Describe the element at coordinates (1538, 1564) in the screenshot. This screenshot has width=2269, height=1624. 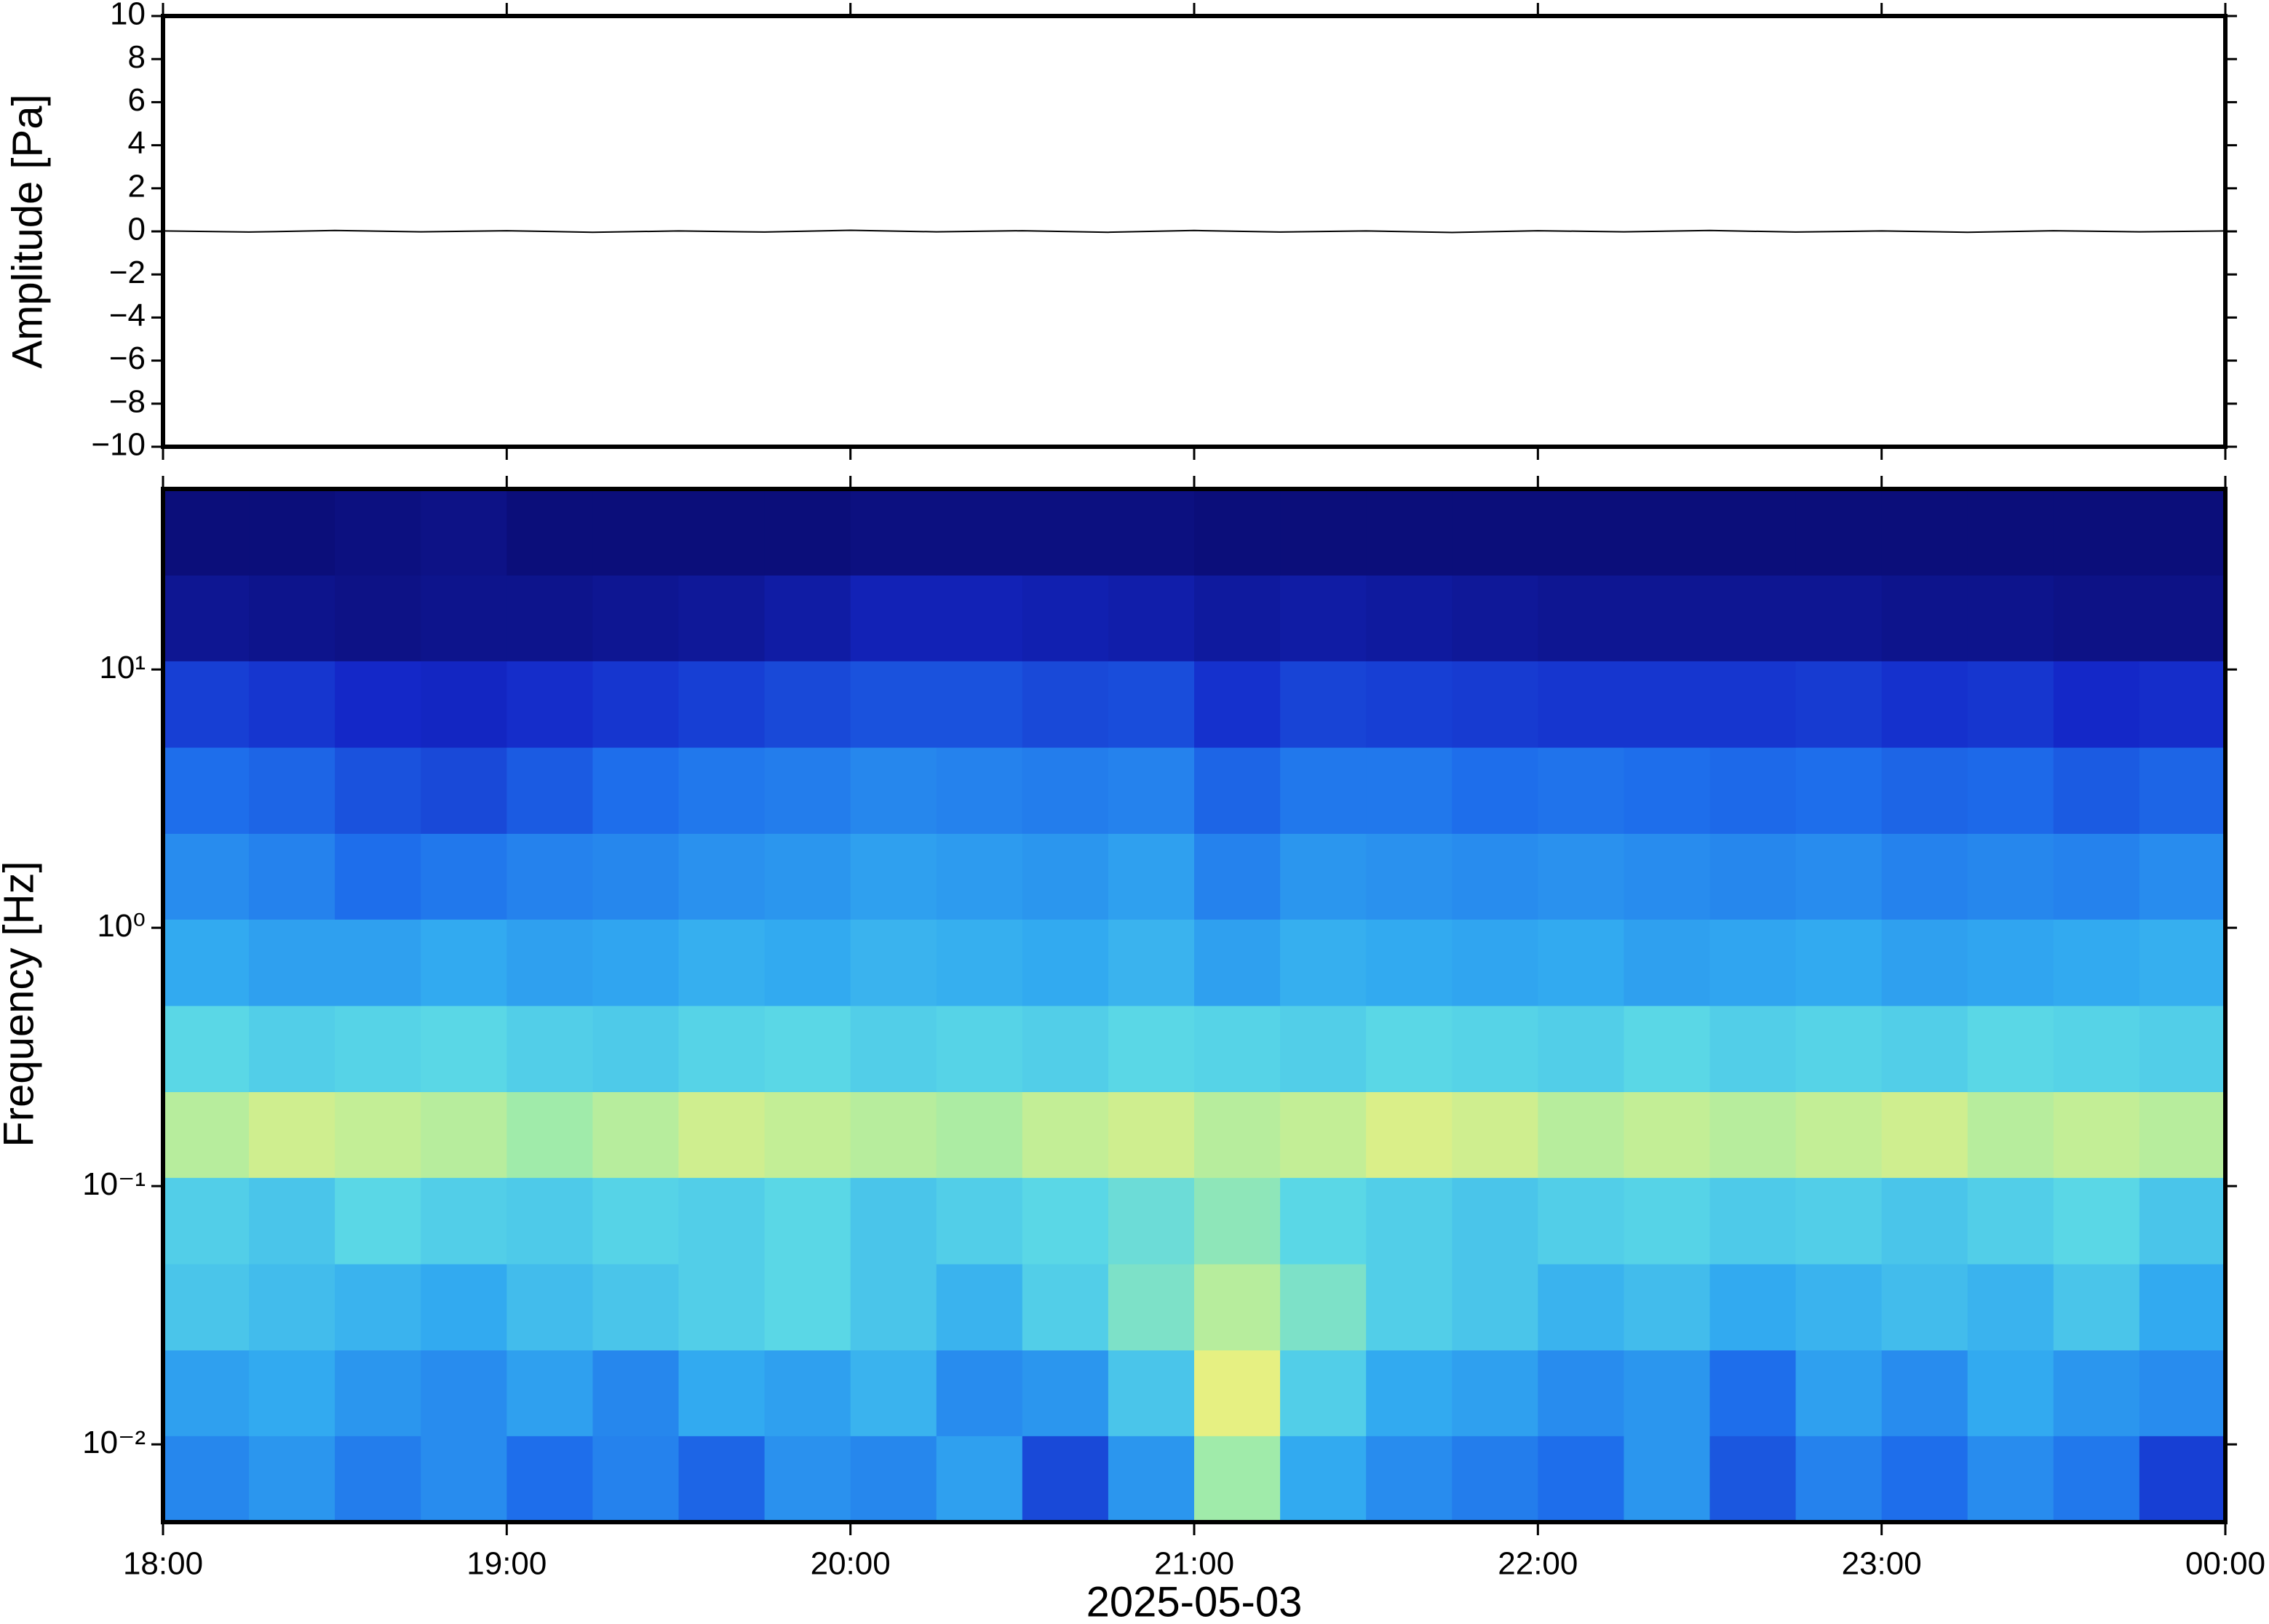
I see `x-tick-label: 22:00` at that location.